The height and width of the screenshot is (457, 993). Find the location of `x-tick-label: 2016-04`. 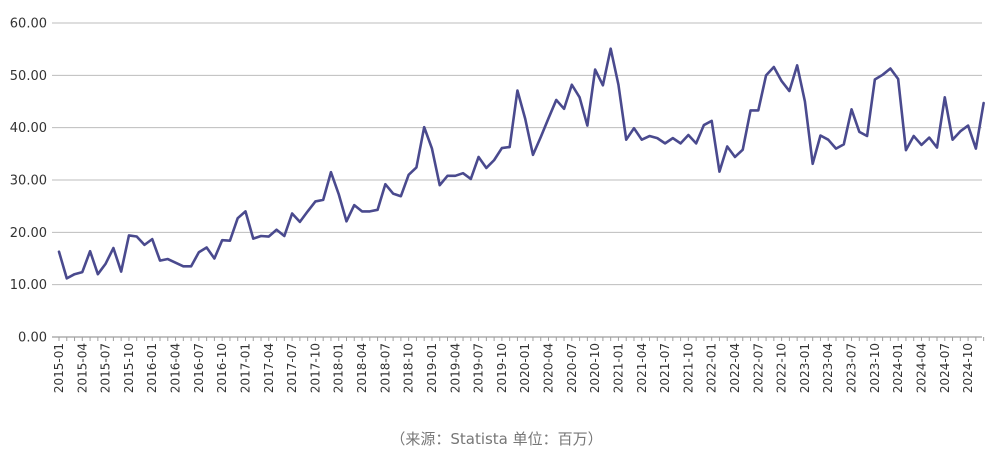

x-tick-label: 2016-04 is located at coordinates (176, 368).